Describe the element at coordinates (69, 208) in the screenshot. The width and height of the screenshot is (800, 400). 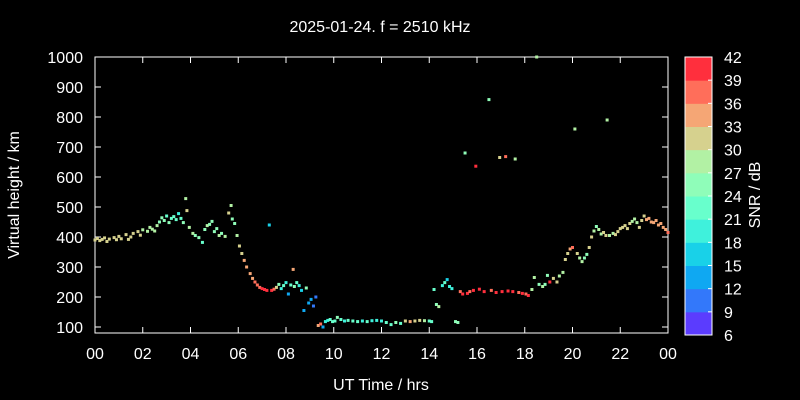
I see `y-tick-label: 500` at that location.